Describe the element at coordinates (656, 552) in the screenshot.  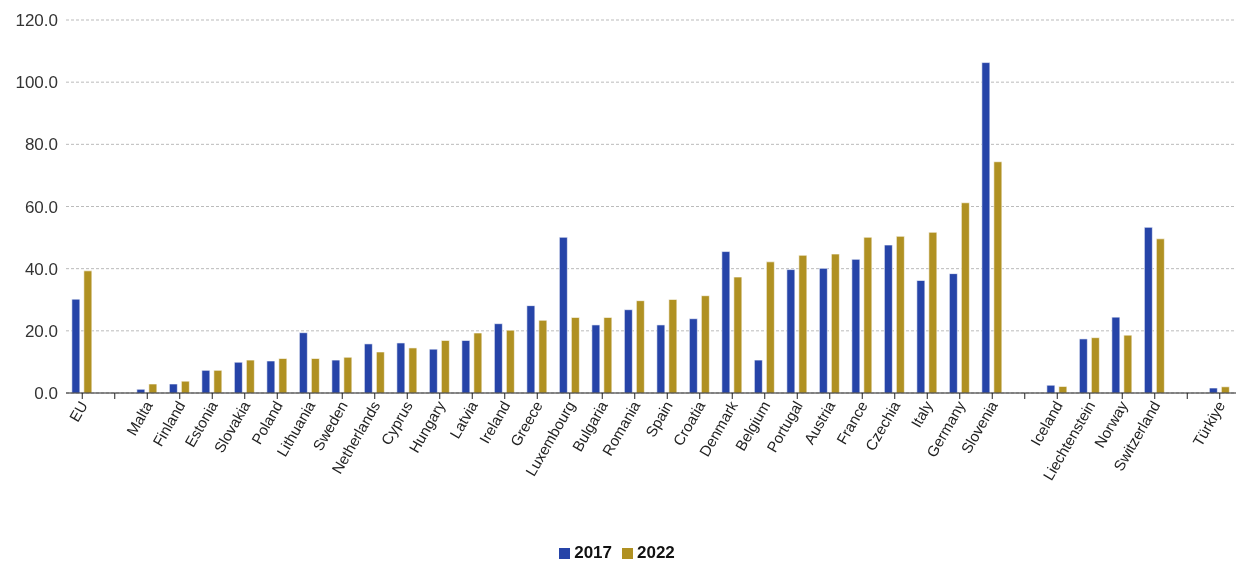
I see `legend-label: 2022` at that location.